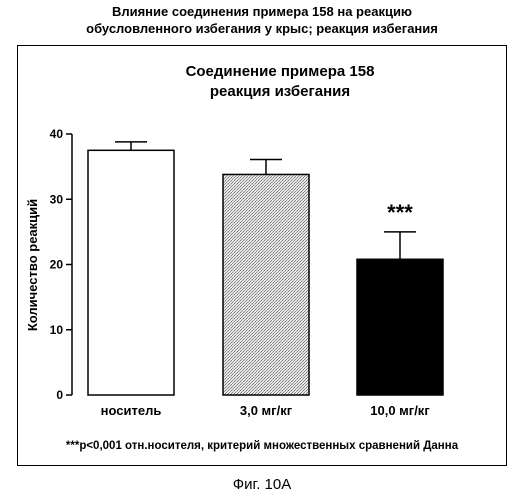  What do you see at coordinates (262, 484) in the screenshot?
I see `figure-caption: Фиг. 10А` at bounding box center [262, 484].